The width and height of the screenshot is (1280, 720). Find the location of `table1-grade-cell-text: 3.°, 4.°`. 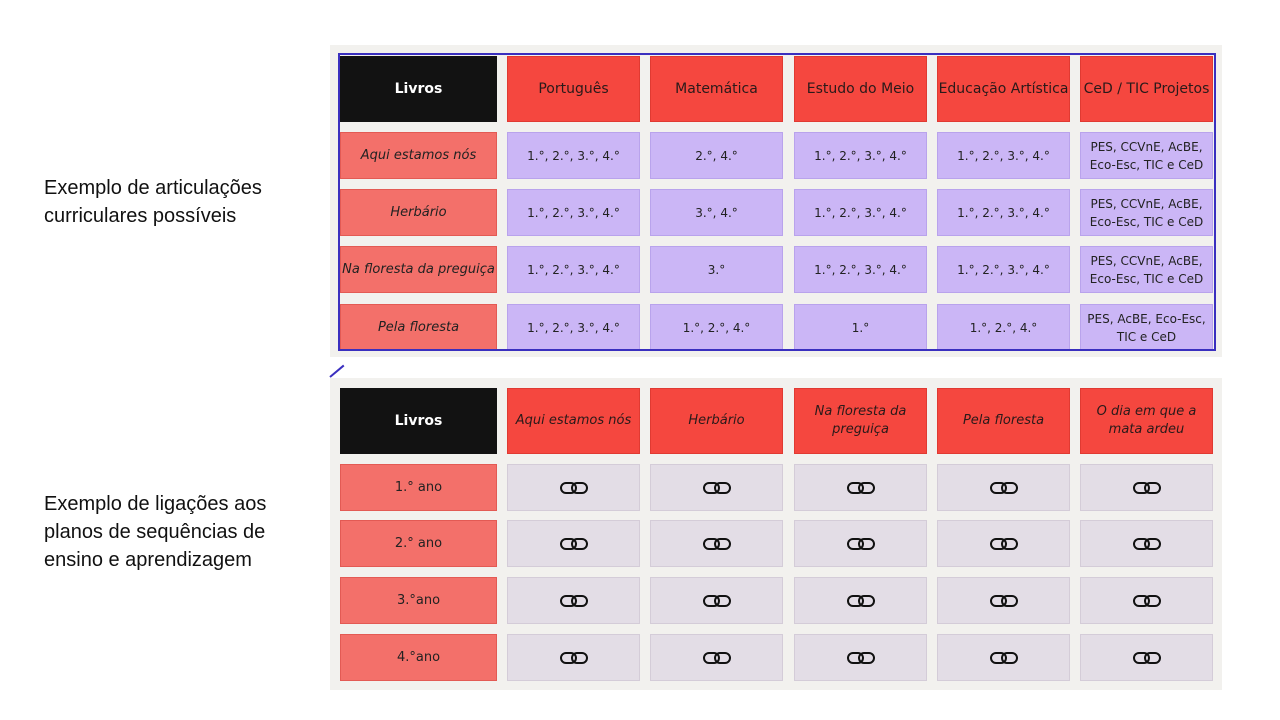

table1-grade-cell-text: 3.°, 4.° is located at coordinates (716, 212).